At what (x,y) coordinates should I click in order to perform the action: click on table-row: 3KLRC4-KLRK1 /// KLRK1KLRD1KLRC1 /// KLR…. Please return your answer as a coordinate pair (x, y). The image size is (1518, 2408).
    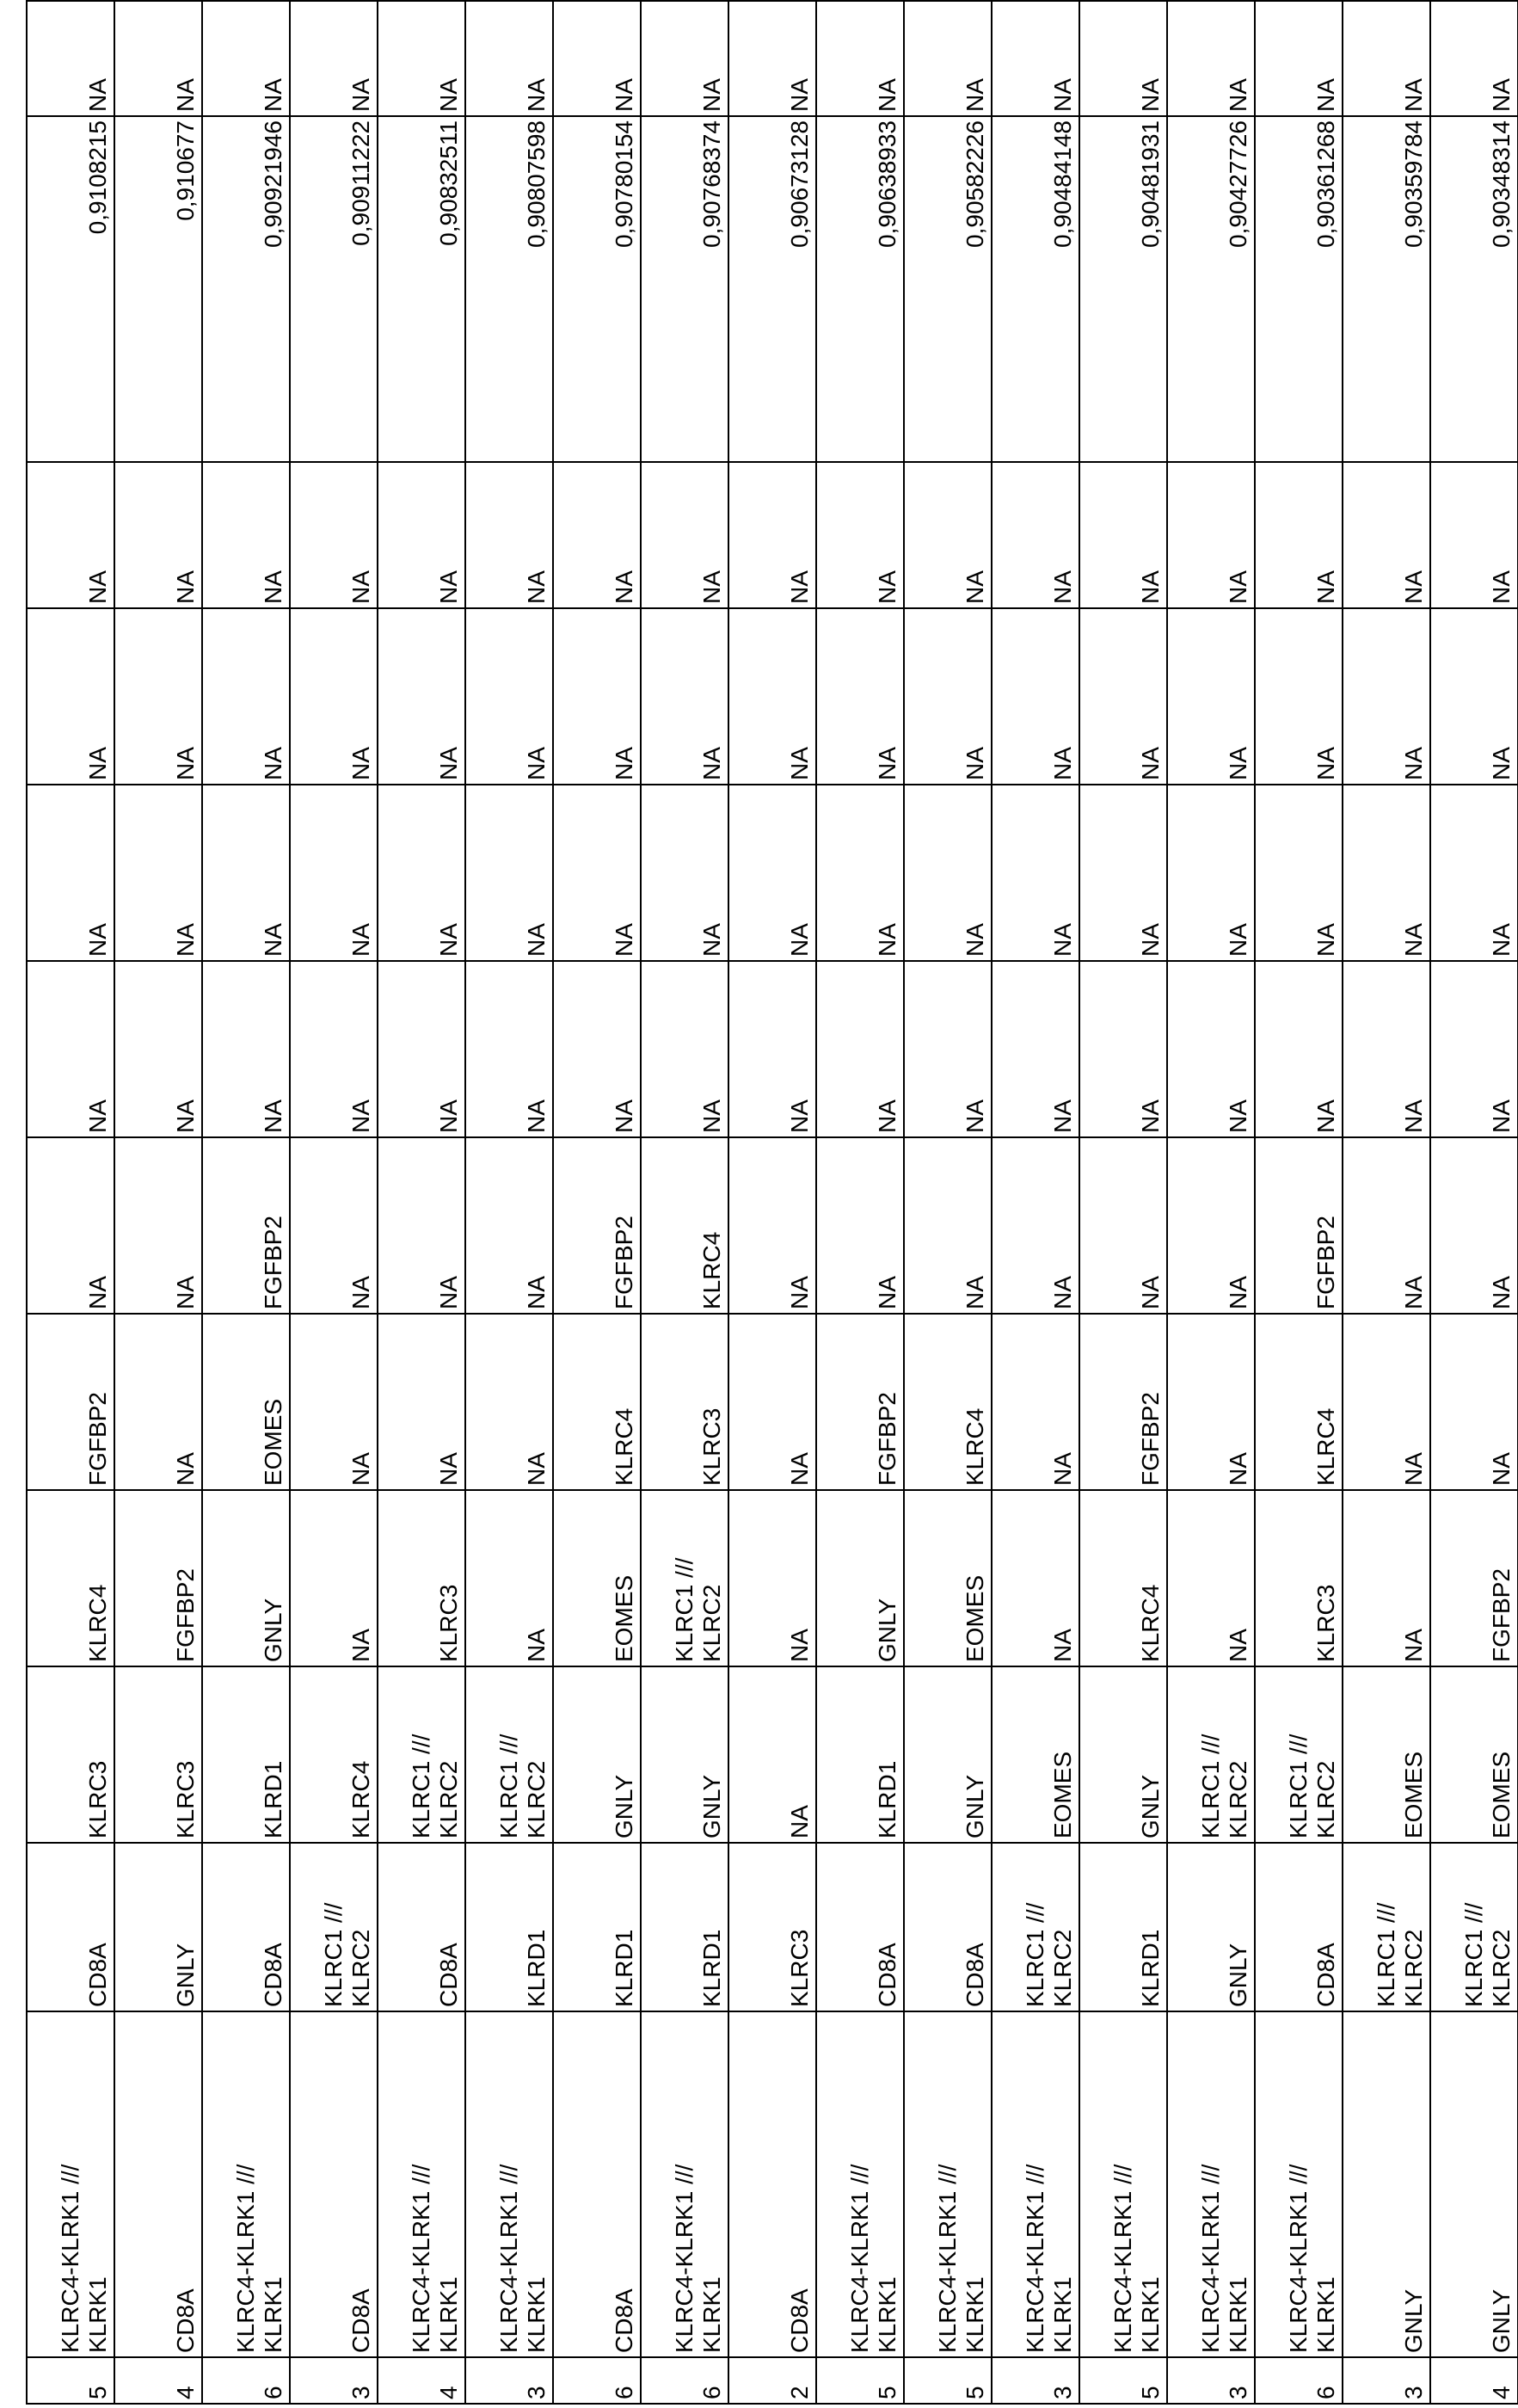
    Looking at the image, I should click on (509, 1202).